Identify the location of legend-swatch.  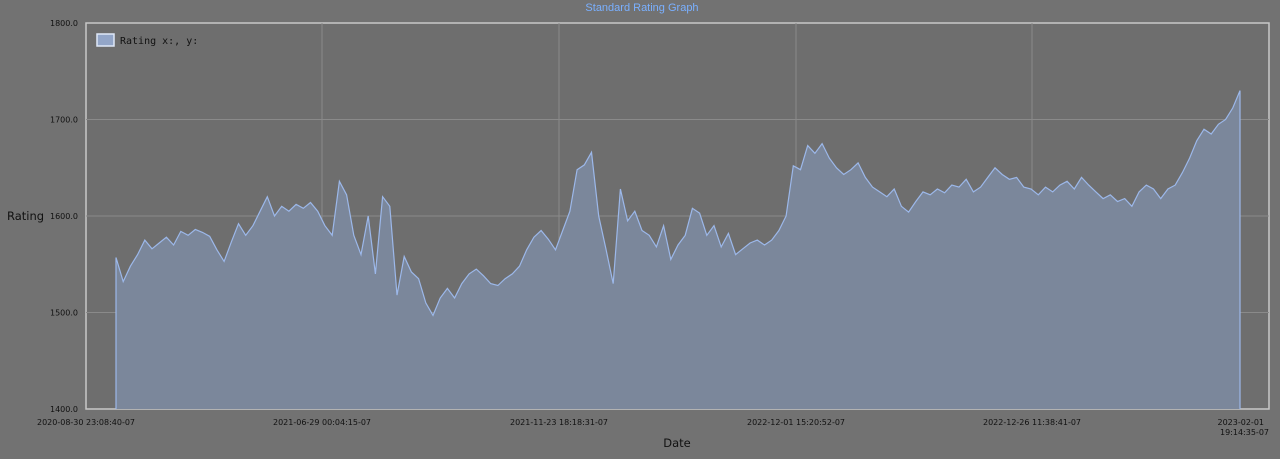
(105, 40).